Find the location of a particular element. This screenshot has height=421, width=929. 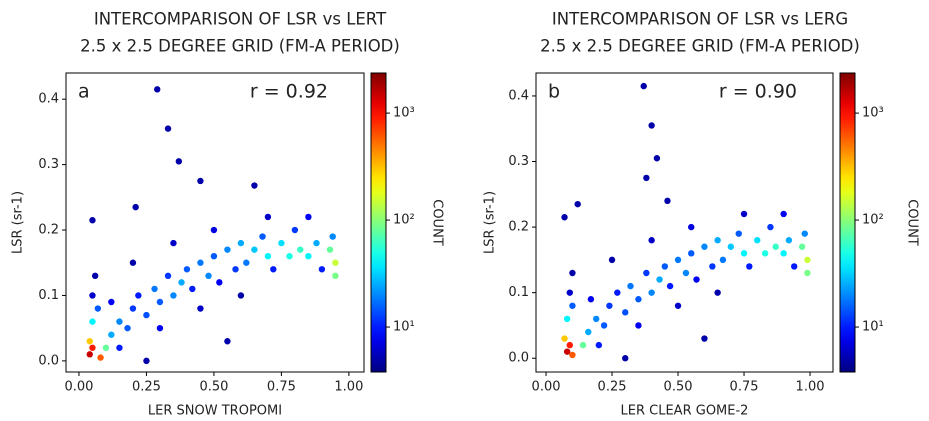

y-tick-label: 0.4 is located at coordinates (48, 99).